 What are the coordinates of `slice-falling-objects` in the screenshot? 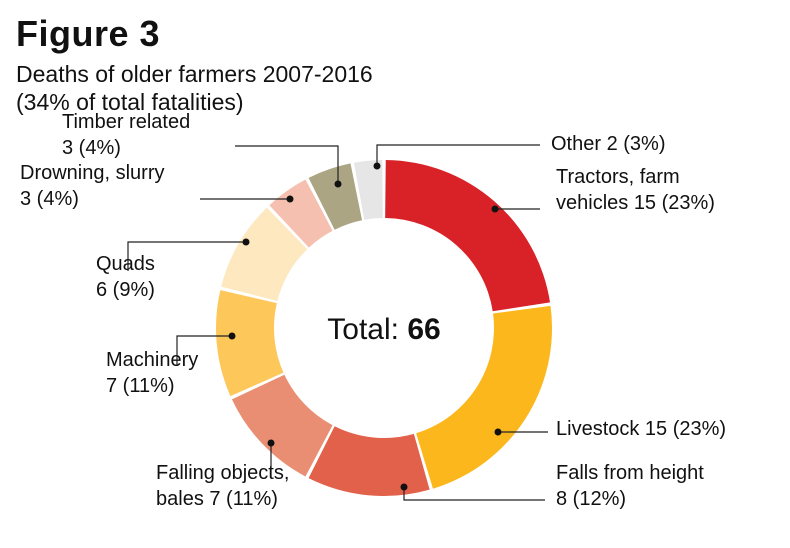 It's located at (282, 425).